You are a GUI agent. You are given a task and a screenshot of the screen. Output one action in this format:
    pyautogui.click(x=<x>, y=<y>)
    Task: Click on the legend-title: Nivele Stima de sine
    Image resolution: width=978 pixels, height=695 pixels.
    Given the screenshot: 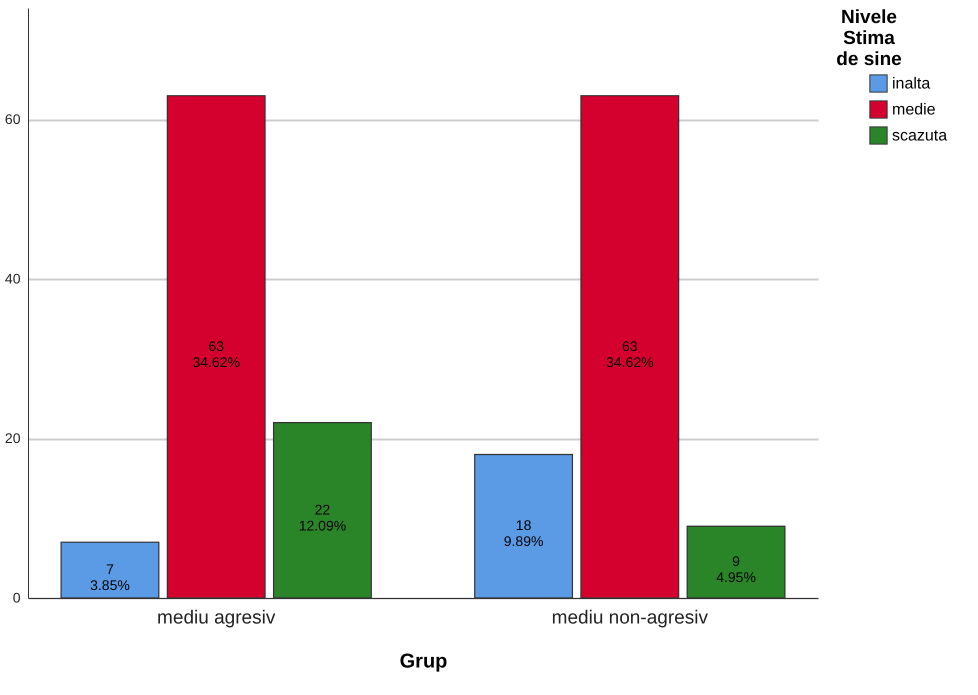 What is the action you would take?
    pyautogui.click(x=869, y=38)
    